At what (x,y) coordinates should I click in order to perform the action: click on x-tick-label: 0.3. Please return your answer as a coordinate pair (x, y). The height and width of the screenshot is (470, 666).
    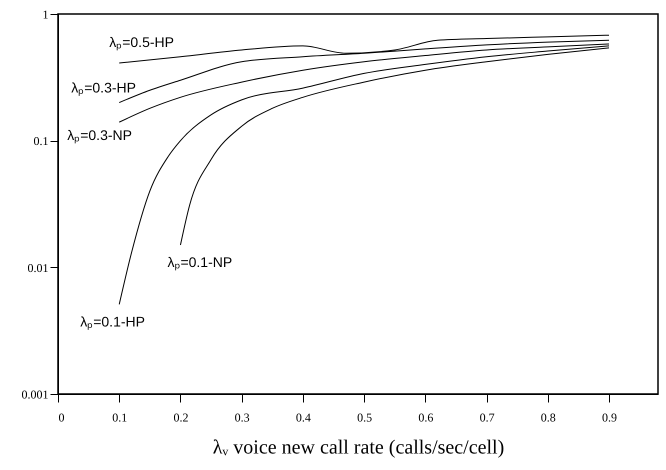
    Looking at the image, I should click on (242, 417).